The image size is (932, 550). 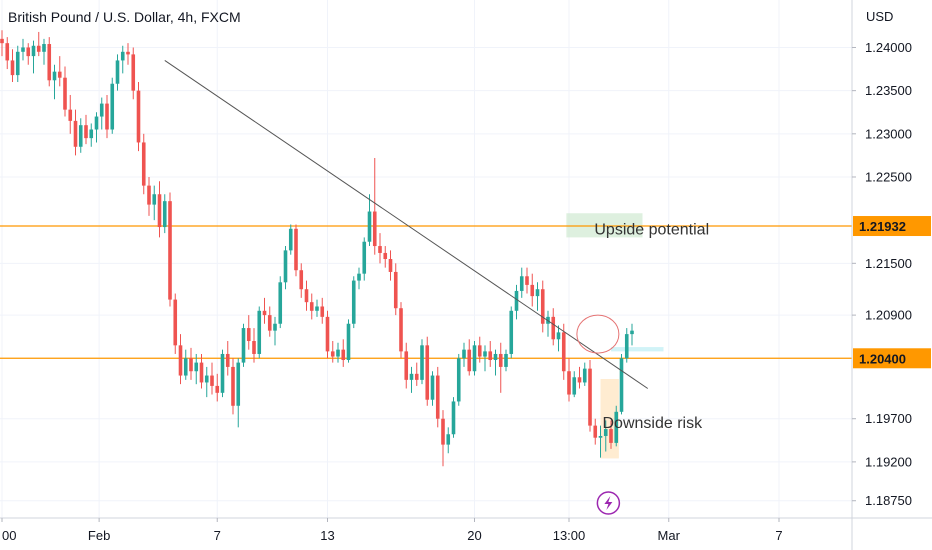 I want to click on y-tick-label: 1.20900, so click(x=888, y=315).